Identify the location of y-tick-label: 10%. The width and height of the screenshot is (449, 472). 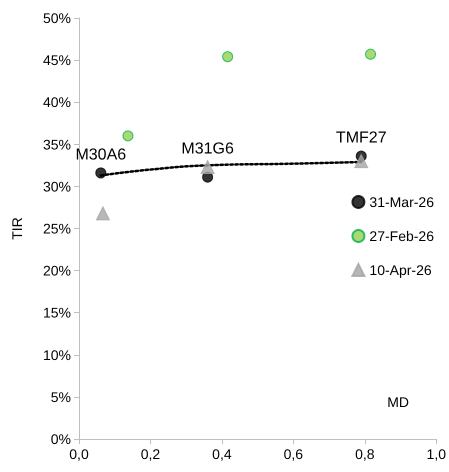
(56, 354).